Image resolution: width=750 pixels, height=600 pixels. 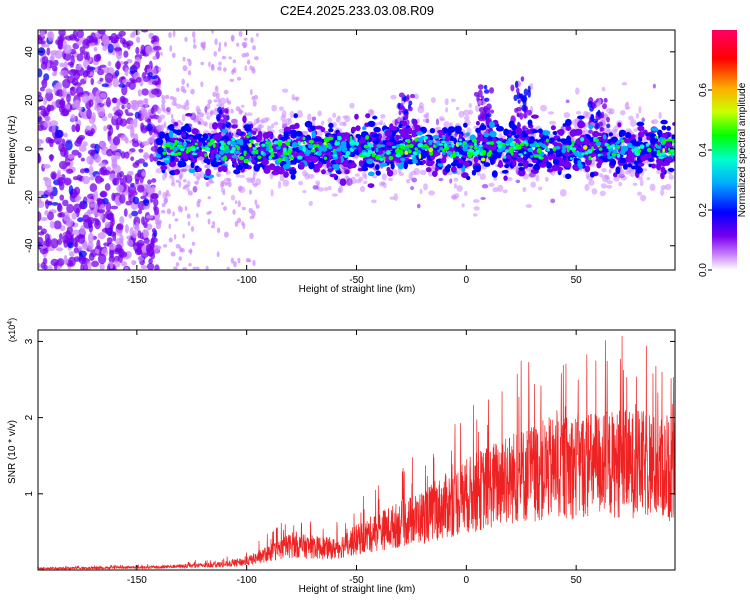 I want to click on snr-y-scale-label: (x104), so click(x=12, y=330).